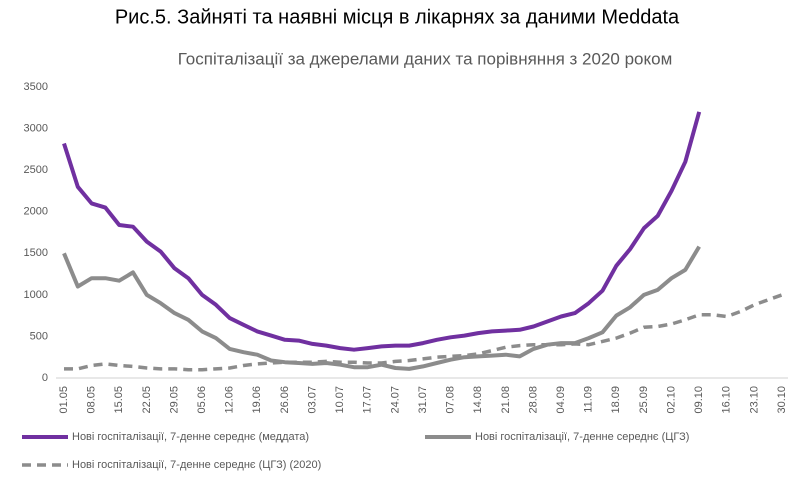  I want to click on x-tick-label: 22.05, so click(147, 400).